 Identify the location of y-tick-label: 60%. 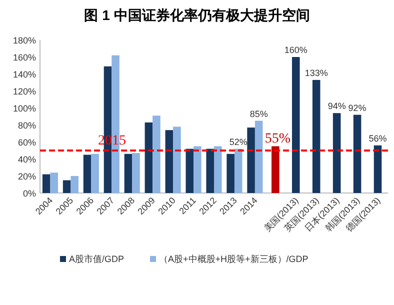
(27, 143).